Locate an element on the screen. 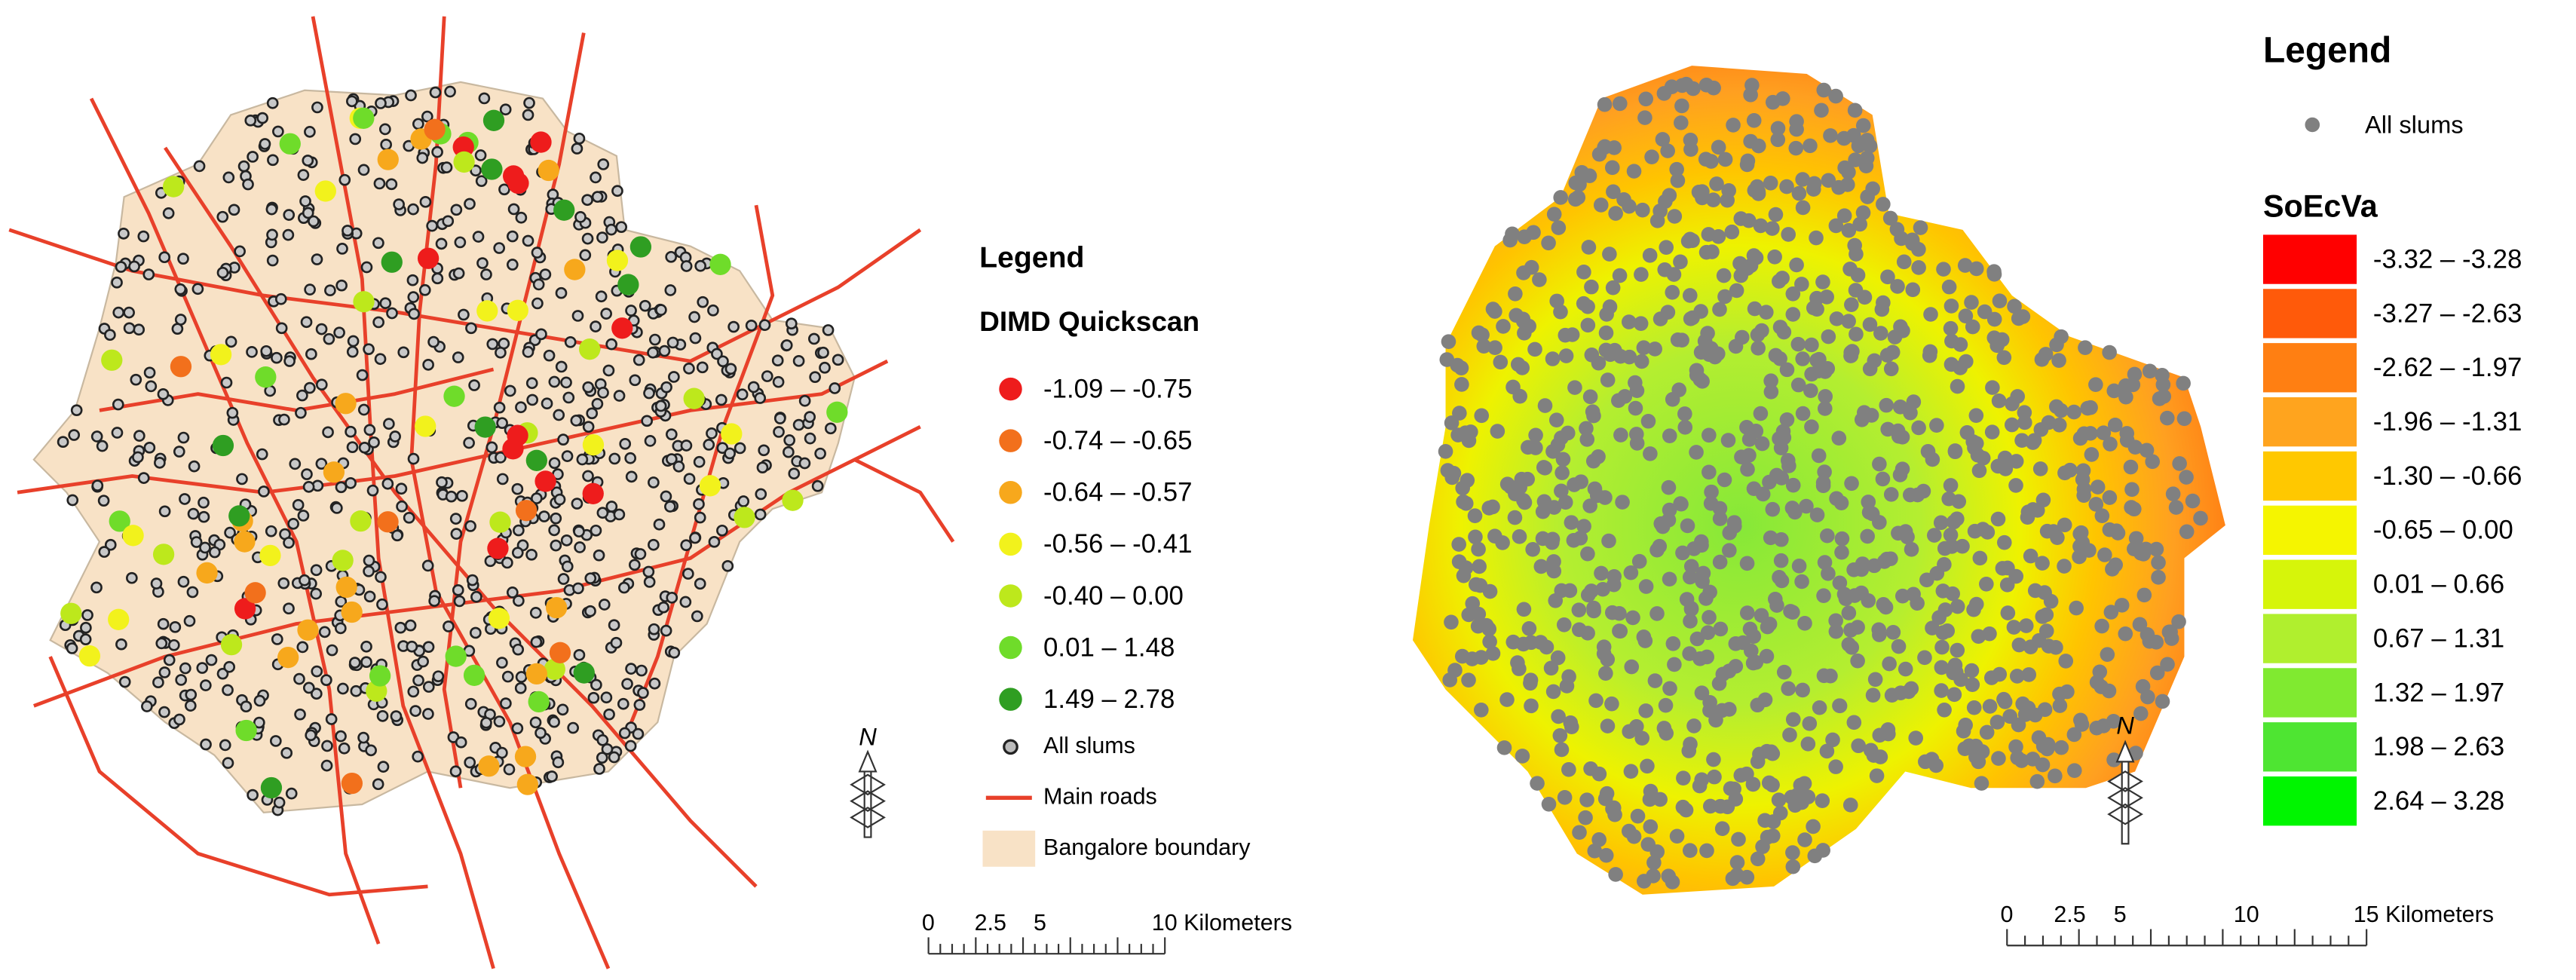 The image size is (2576, 980). class-symbol is located at coordinates (1010, 389).